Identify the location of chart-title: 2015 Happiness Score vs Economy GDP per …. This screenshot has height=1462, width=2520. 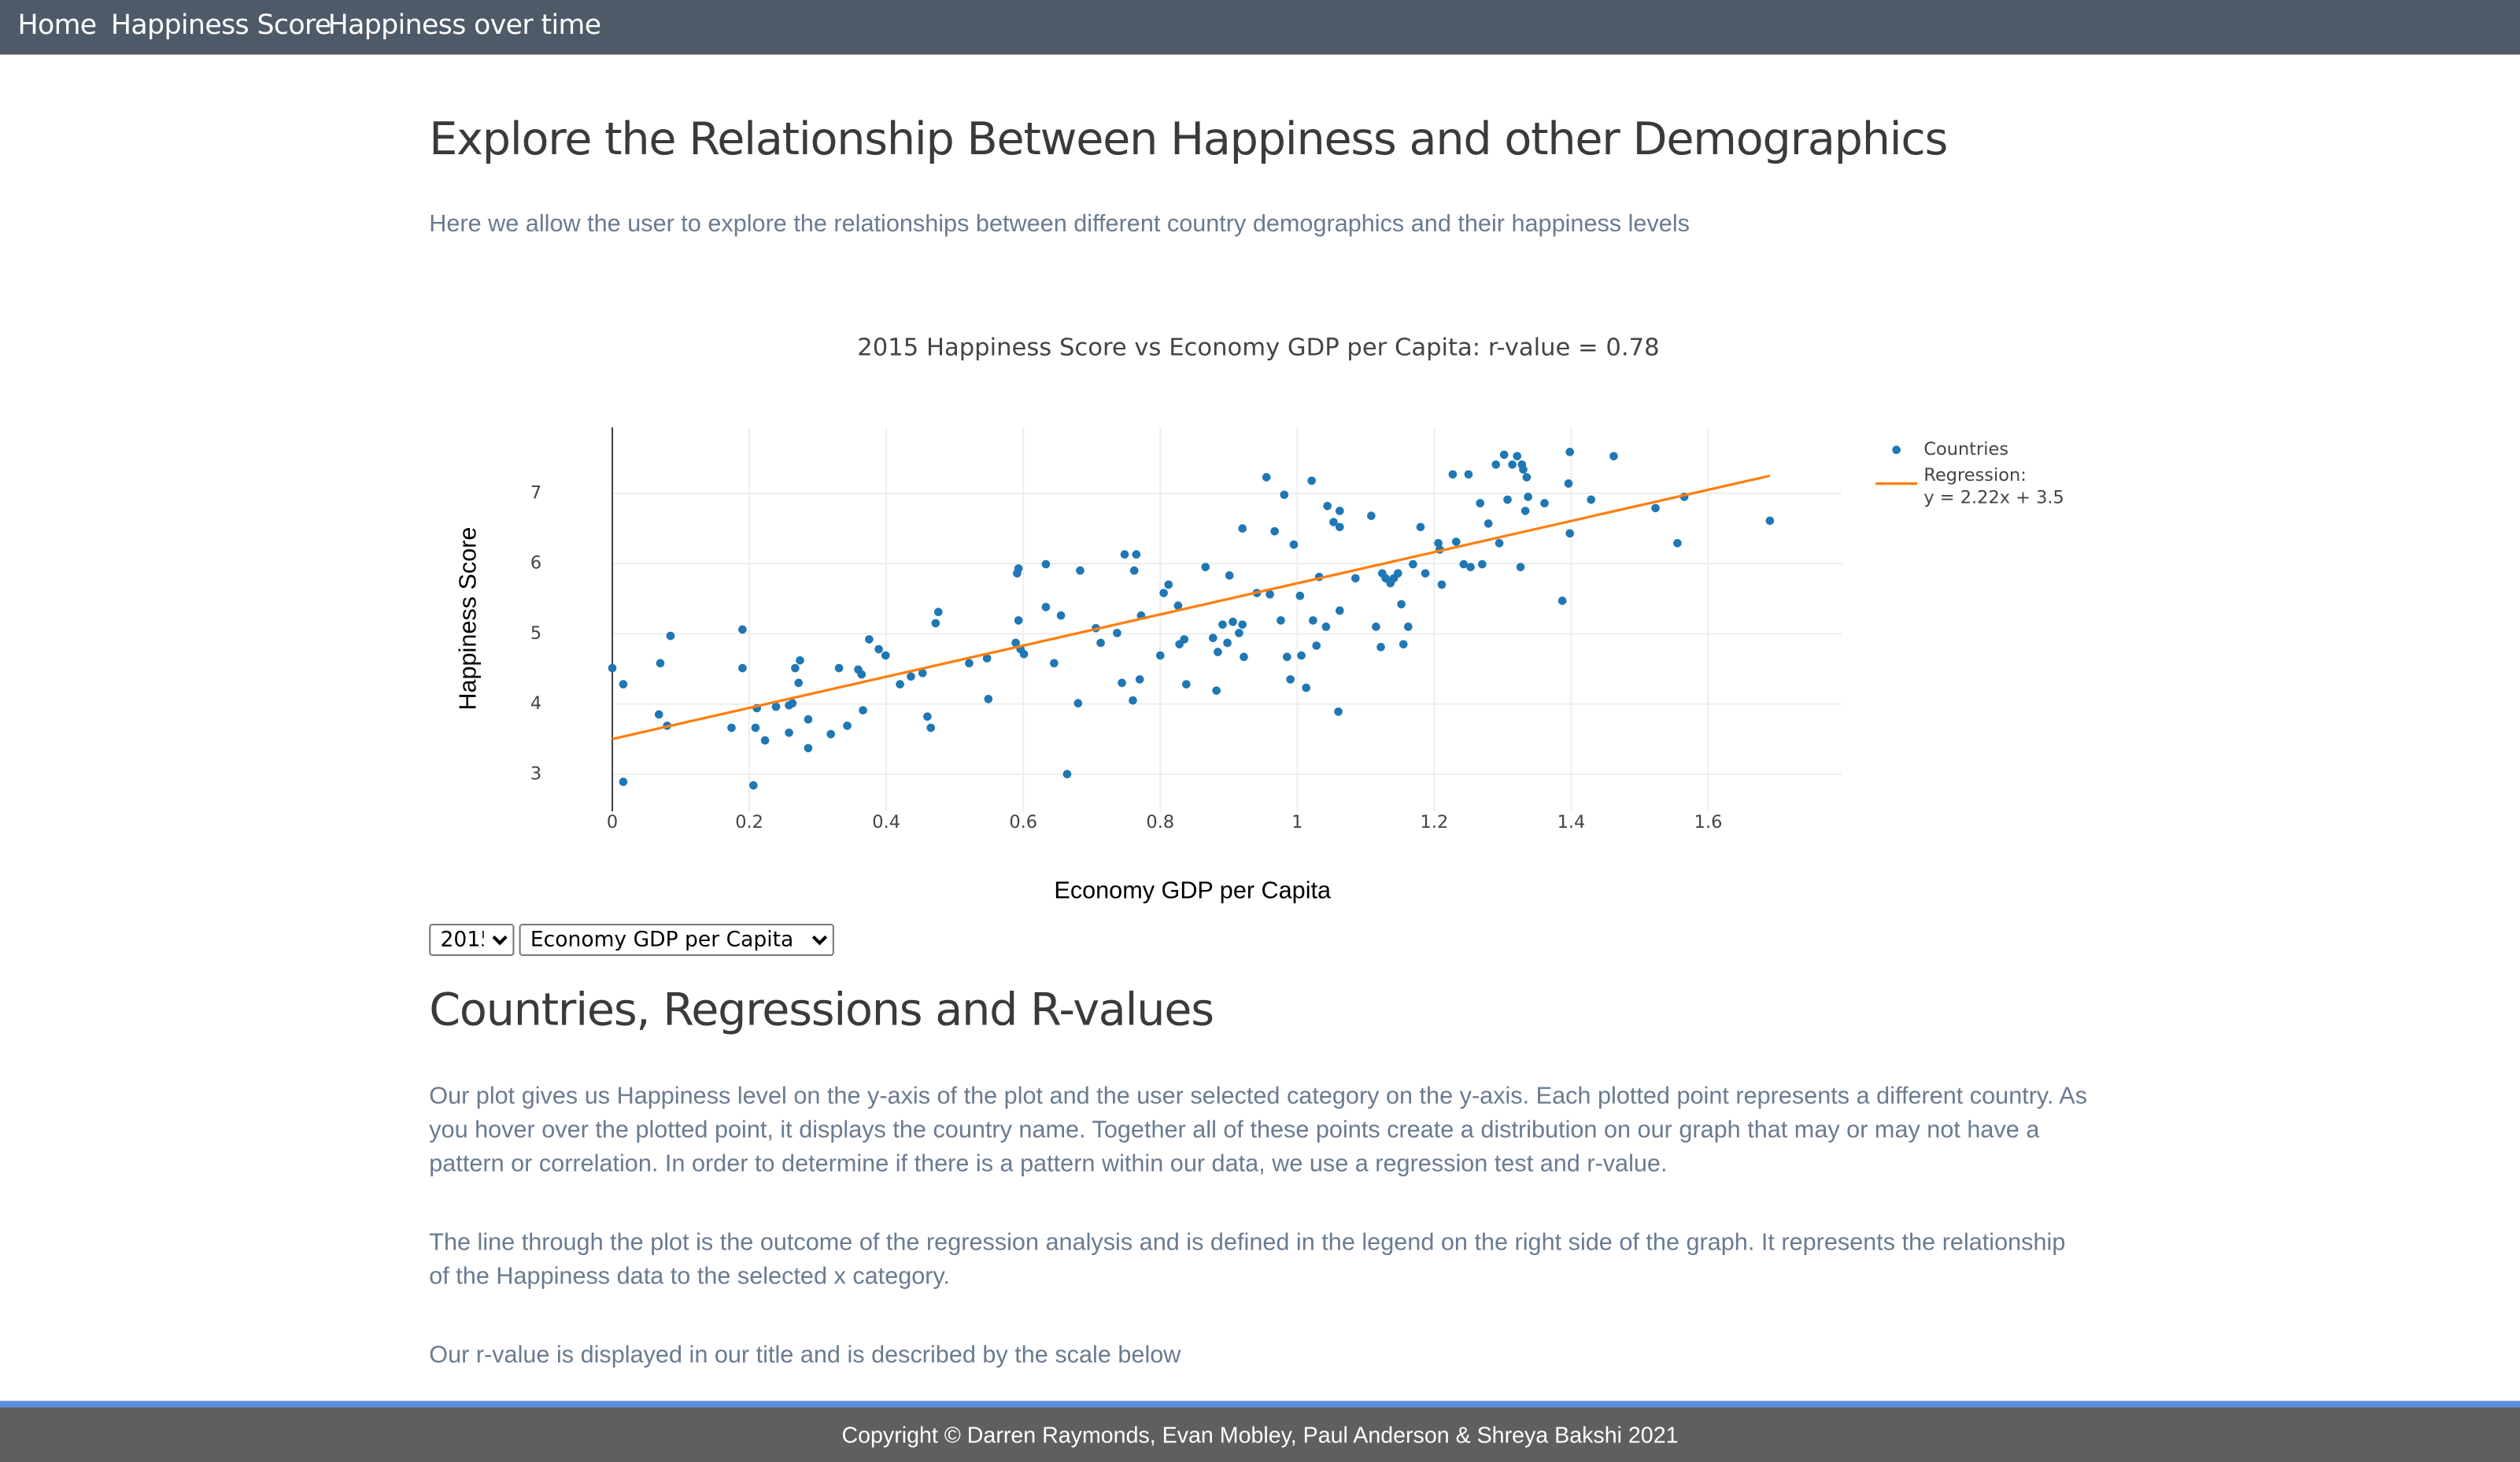
(1258, 348).